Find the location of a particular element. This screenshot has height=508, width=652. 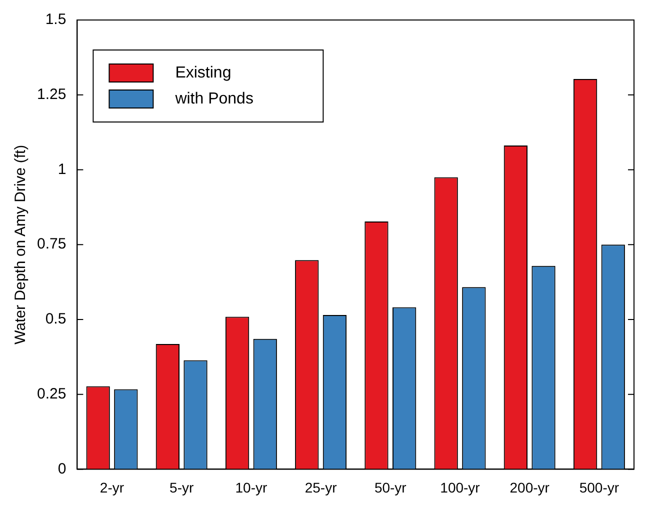

legend-label: with Ponds is located at coordinates (214, 99).